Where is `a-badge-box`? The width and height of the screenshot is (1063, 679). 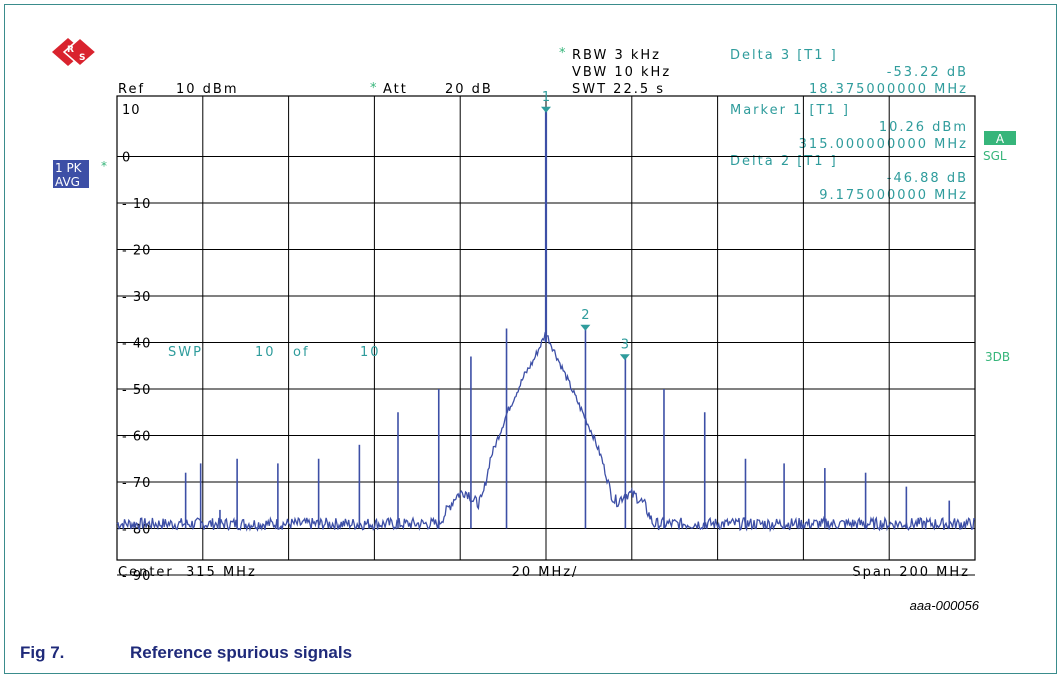
a-badge-box is located at coordinates (1000, 138).